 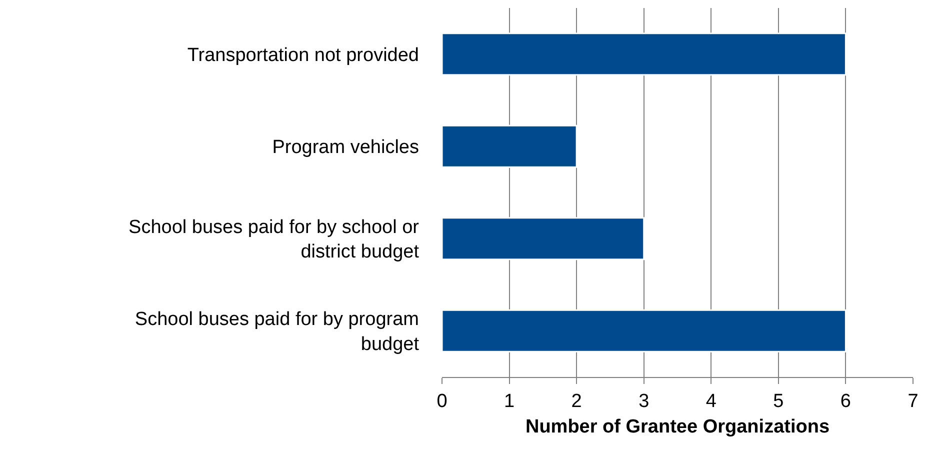 I want to click on x-tick-label: 0, so click(x=442, y=401).